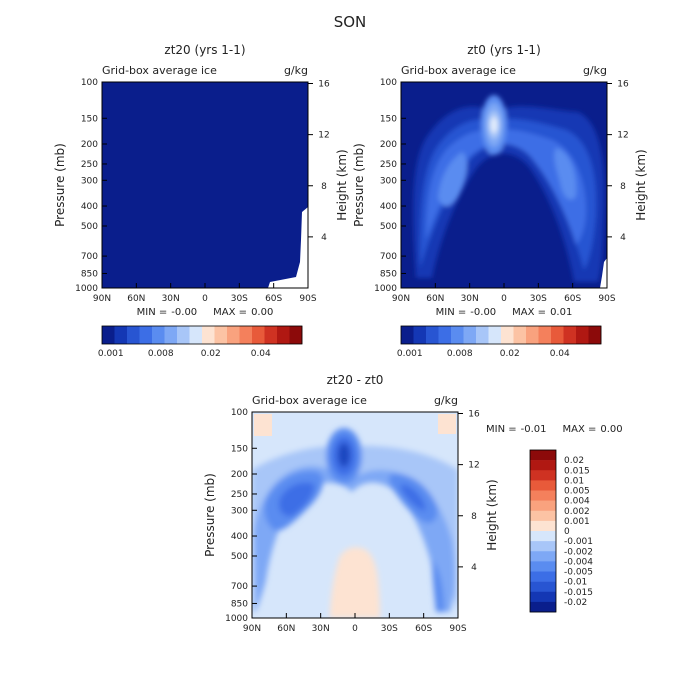  What do you see at coordinates (578, 552) in the screenshot?
I see `colorbar-label-2-9: -0.002` at bounding box center [578, 552].